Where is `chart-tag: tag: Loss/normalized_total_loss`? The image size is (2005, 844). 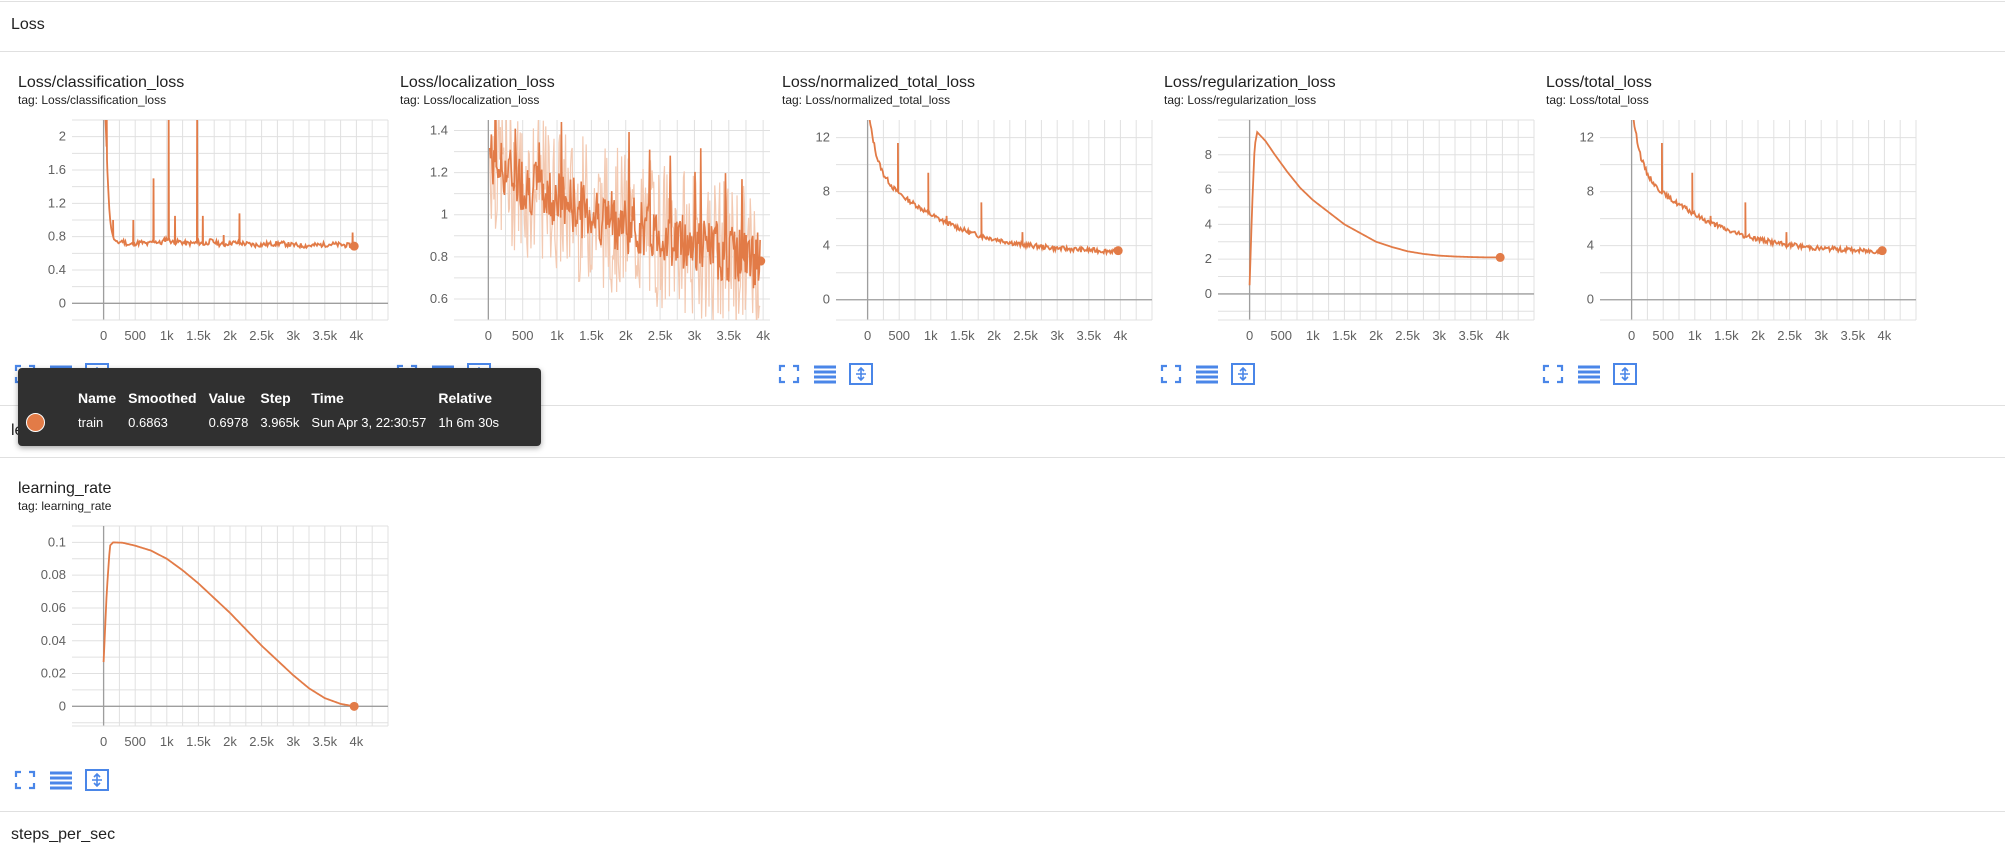 chart-tag: tag: Loss/normalized_total_loss is located at coordinates (866, 100).